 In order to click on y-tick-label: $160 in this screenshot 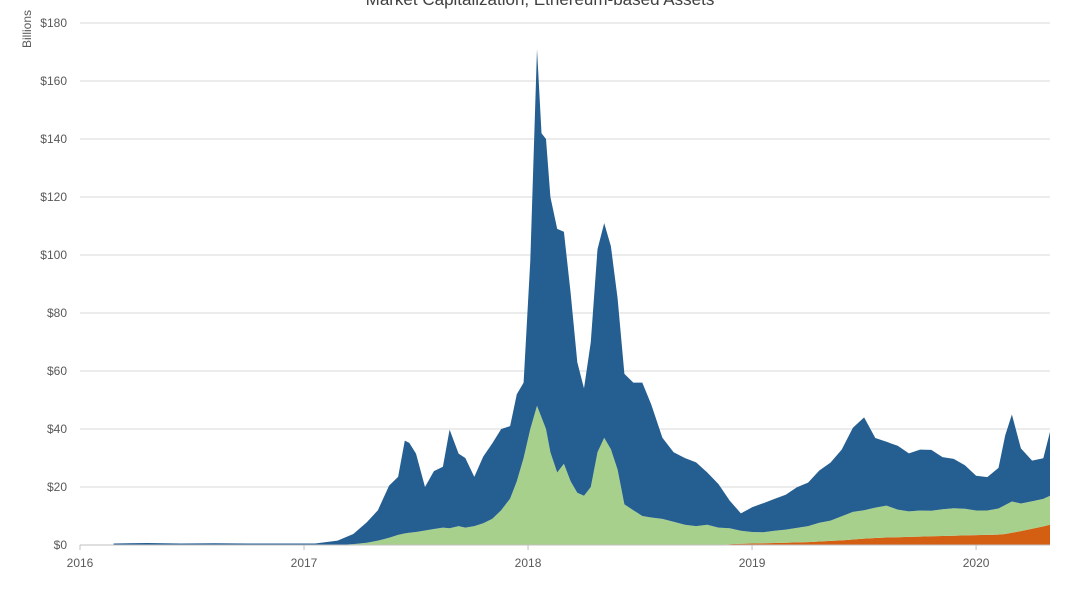, I will do `click(53, 81)`.